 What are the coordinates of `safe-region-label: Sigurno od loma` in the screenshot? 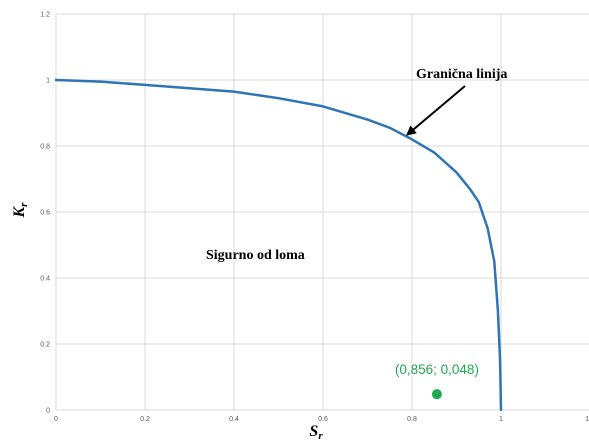 It's located at (255, 255).